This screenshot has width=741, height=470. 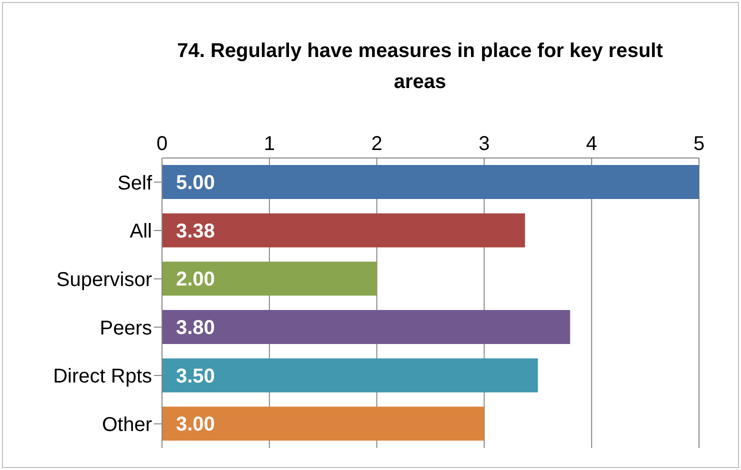 What do you see at coordinates (699, 144) in the screenshot?
I see `x-tick-label: 5` at bounding box center [699, 144].